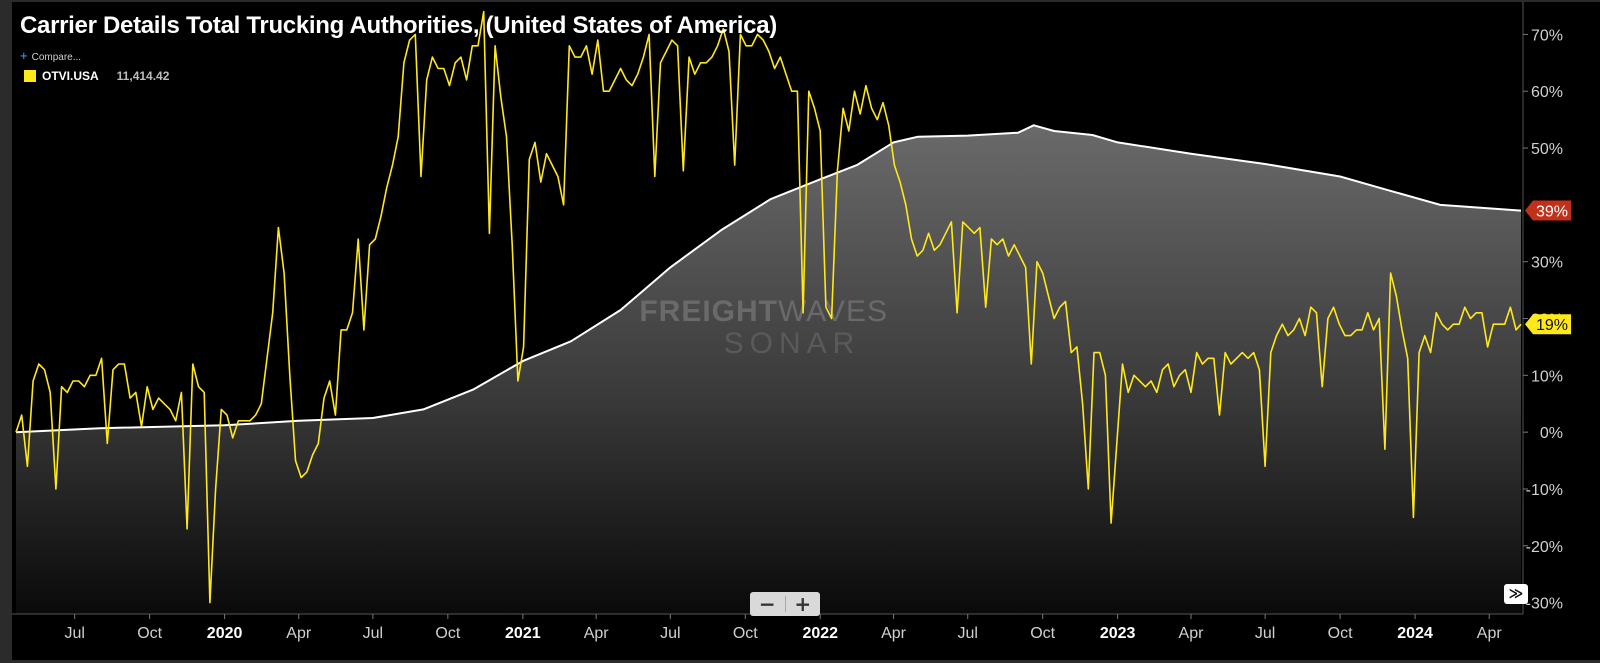 This screenshot has height=663, width=1600. Describe the element at coordinates (143, 76) in the screenshot. I see `legend-series-value: 11,414.42` at that location.